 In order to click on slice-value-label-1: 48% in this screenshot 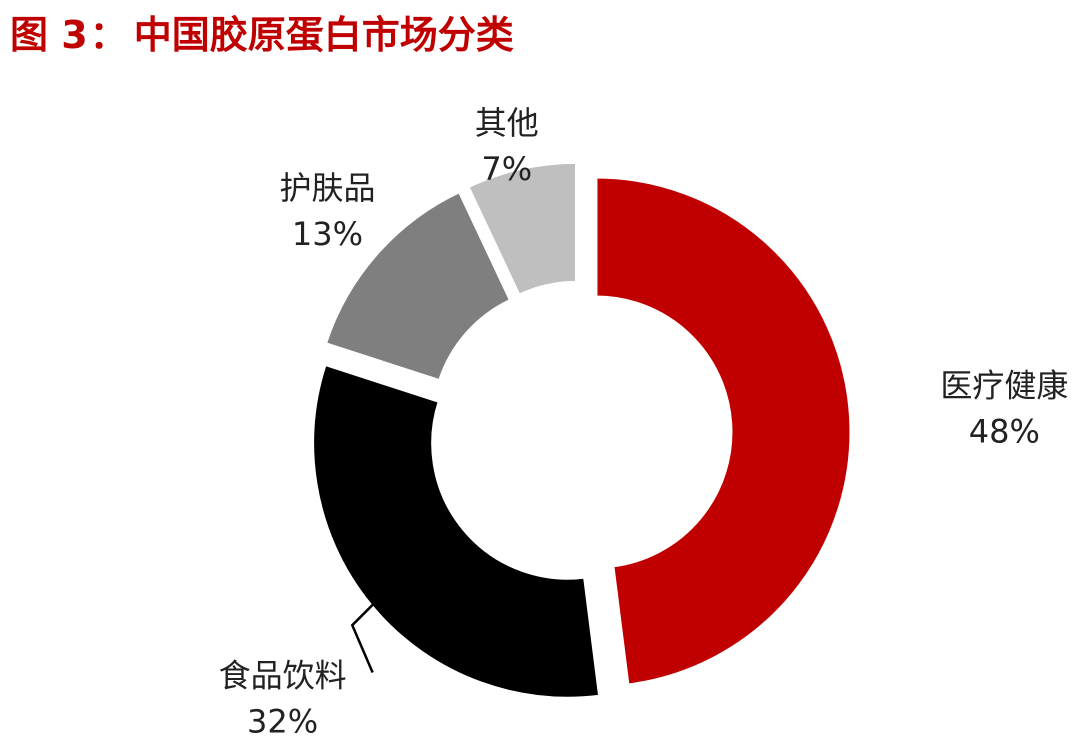, I will do `click(1004, 431)`.